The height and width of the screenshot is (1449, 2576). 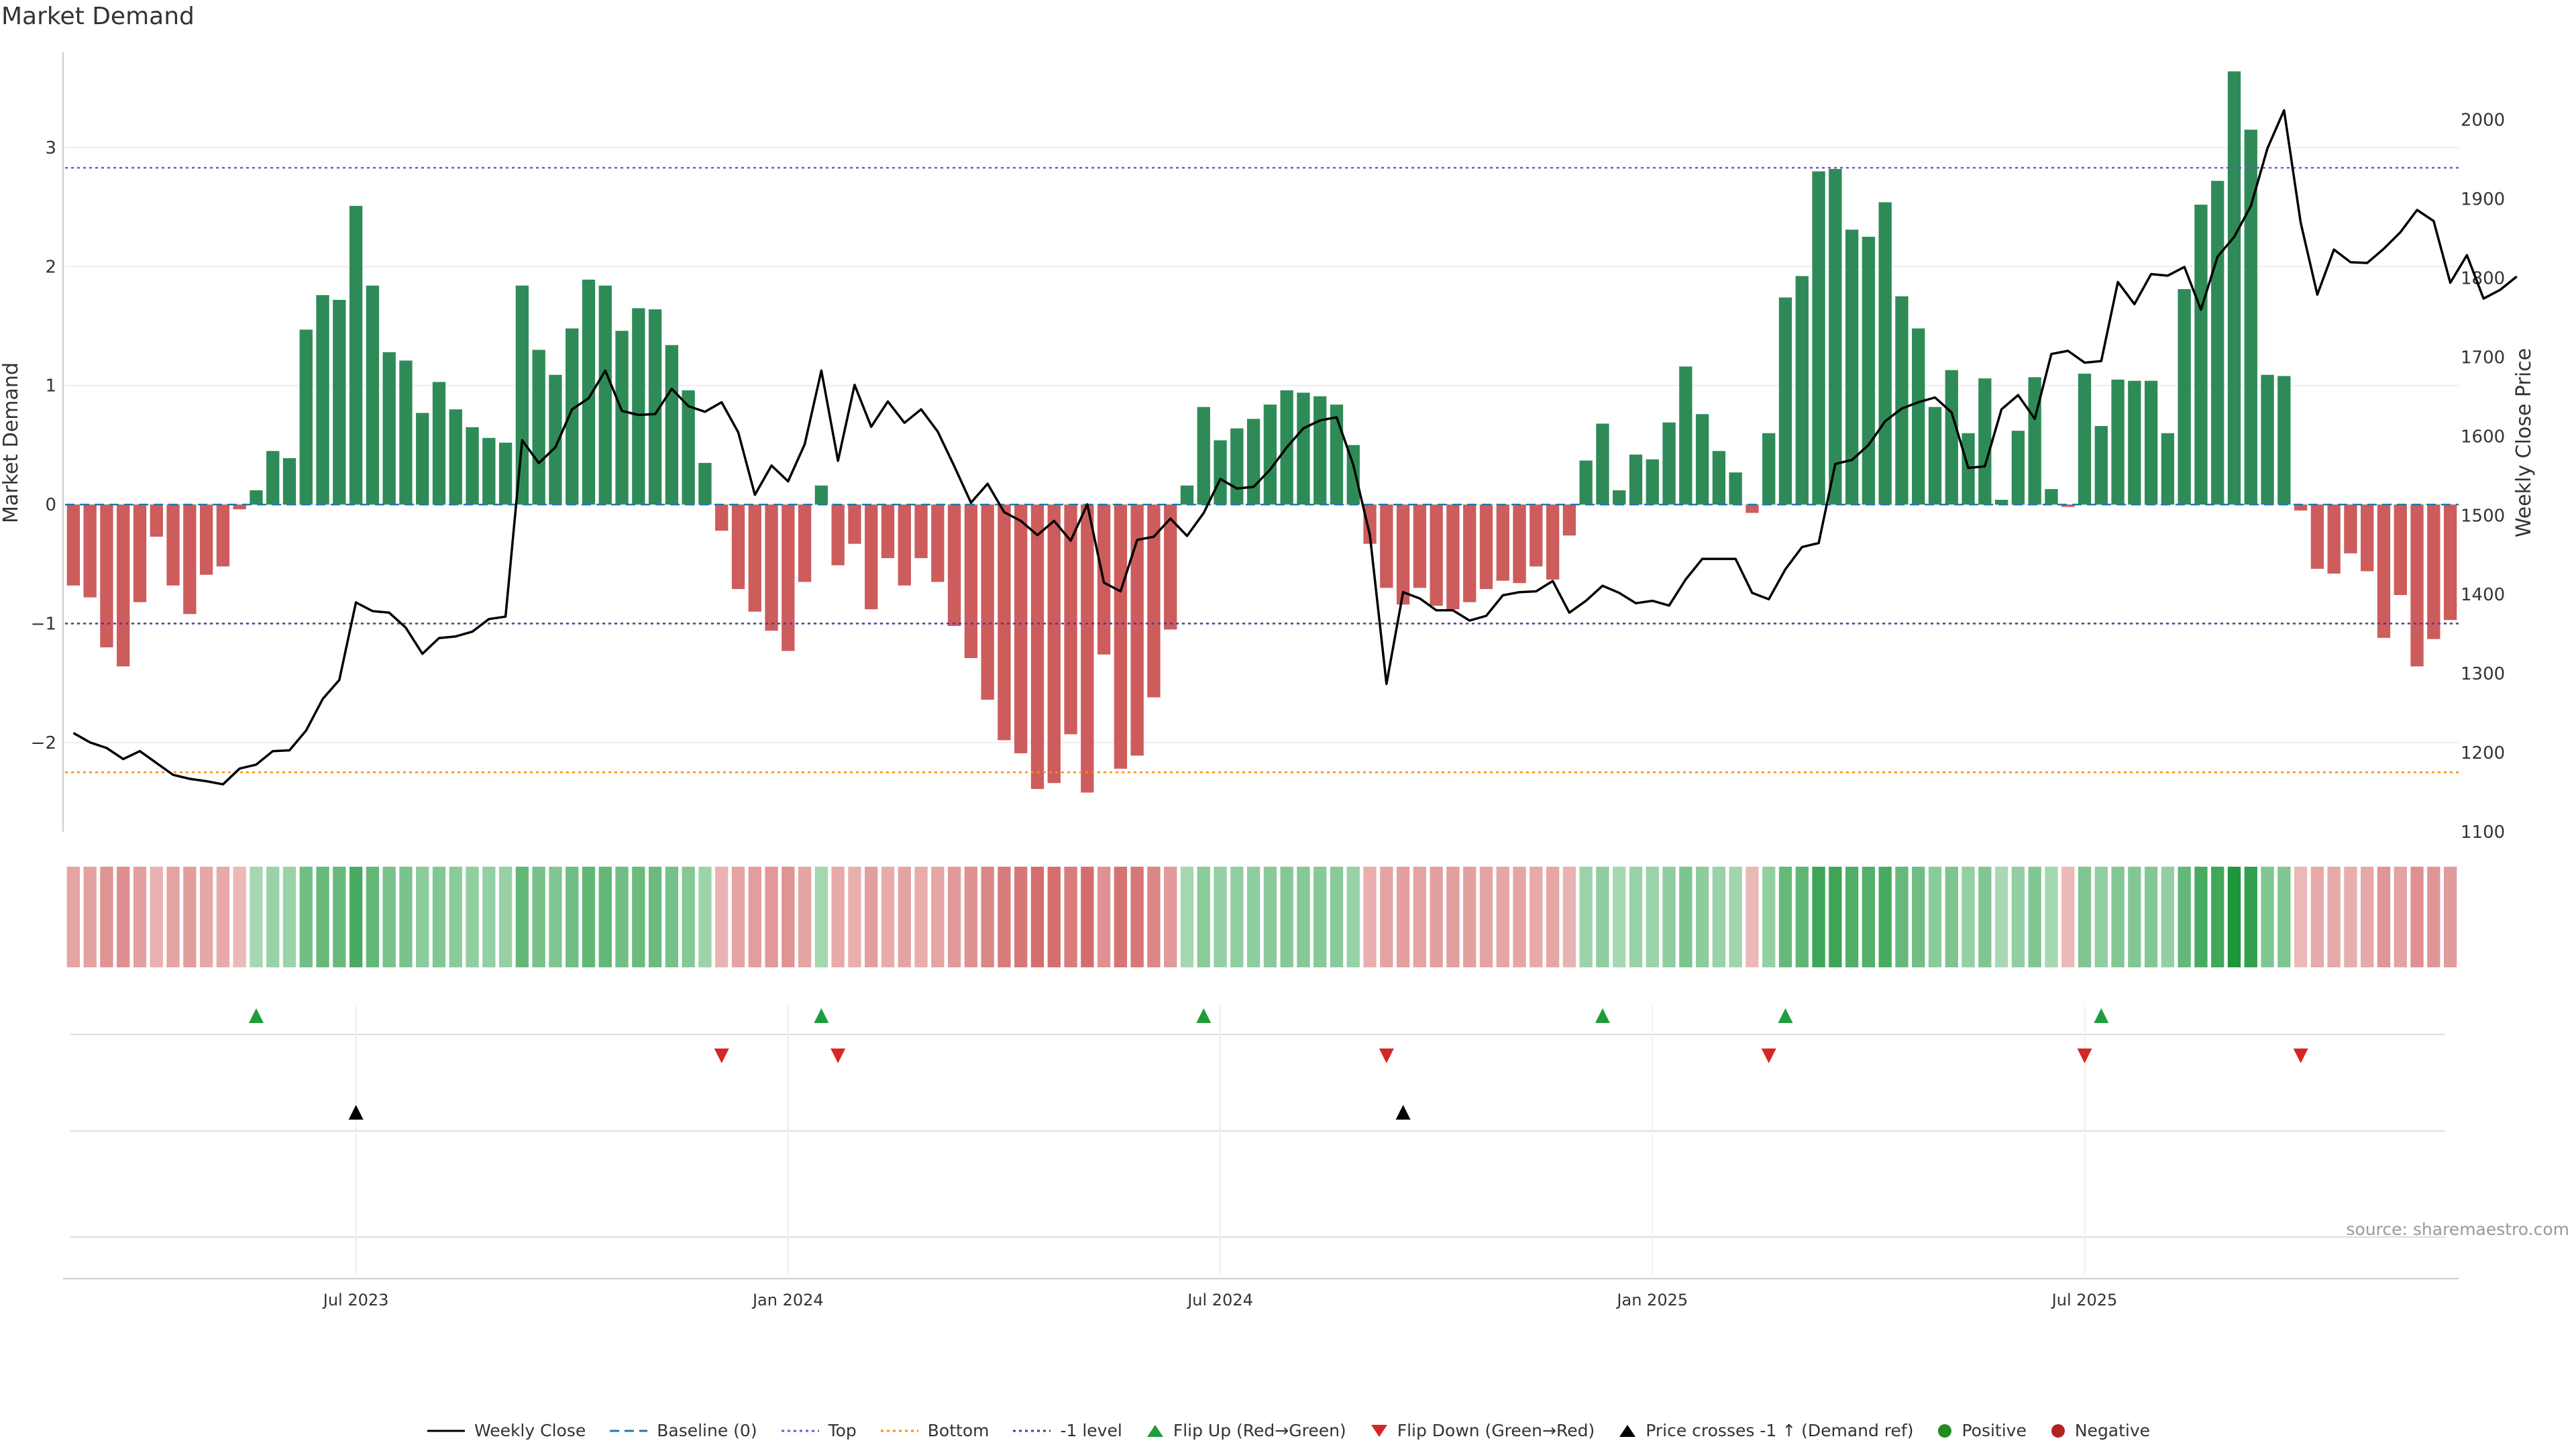 I want to click on y2-tick-label: 1300, so click(x=2483, y=674).